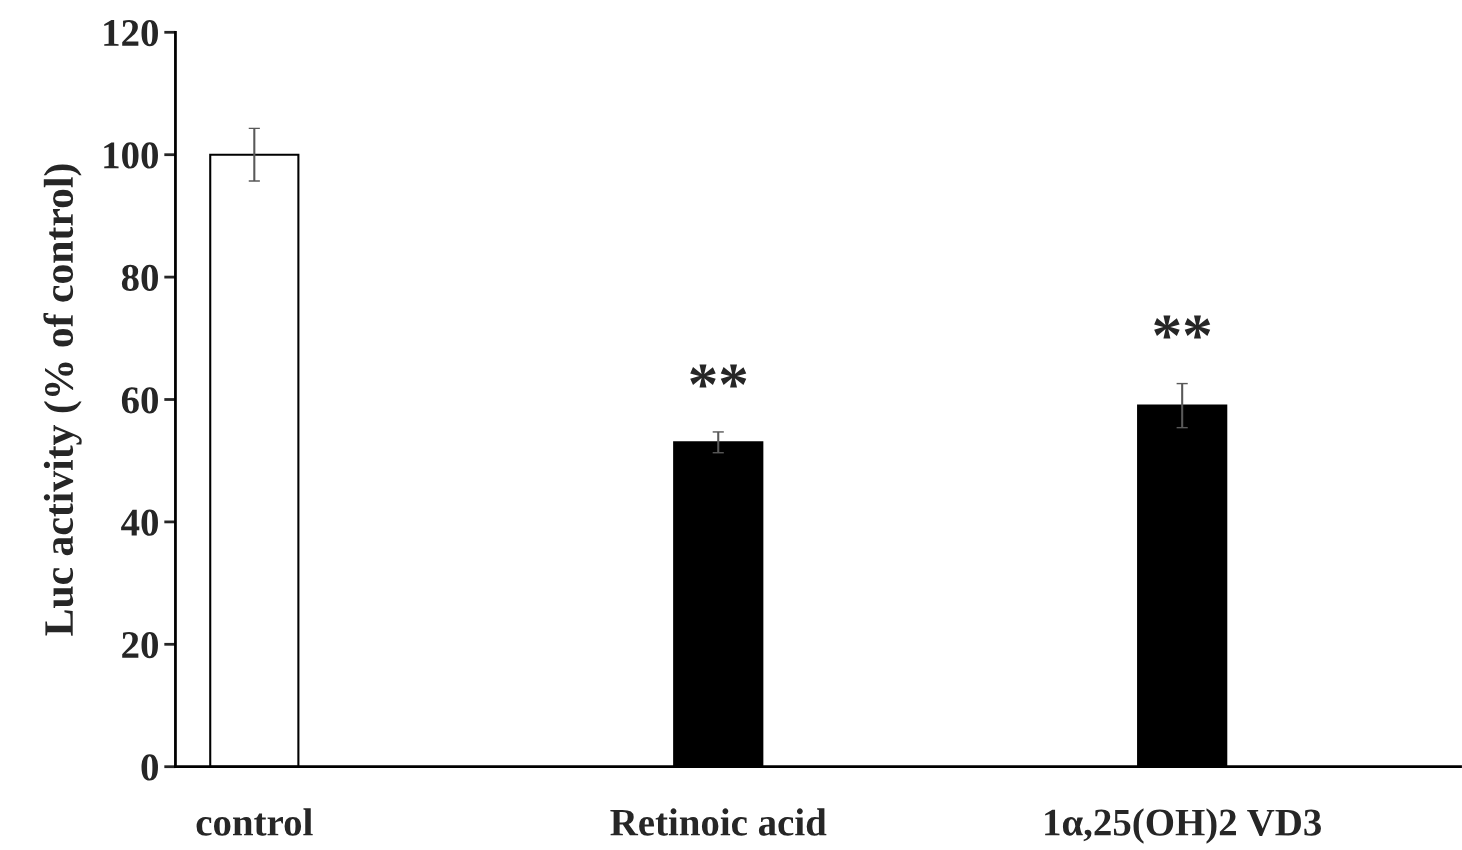 This screenshot has width=1462, height=850. Describe the element at coordinates (62, 400) in the screenshot. I see `y-axis-title: Luc activity (% of control)` at that location.